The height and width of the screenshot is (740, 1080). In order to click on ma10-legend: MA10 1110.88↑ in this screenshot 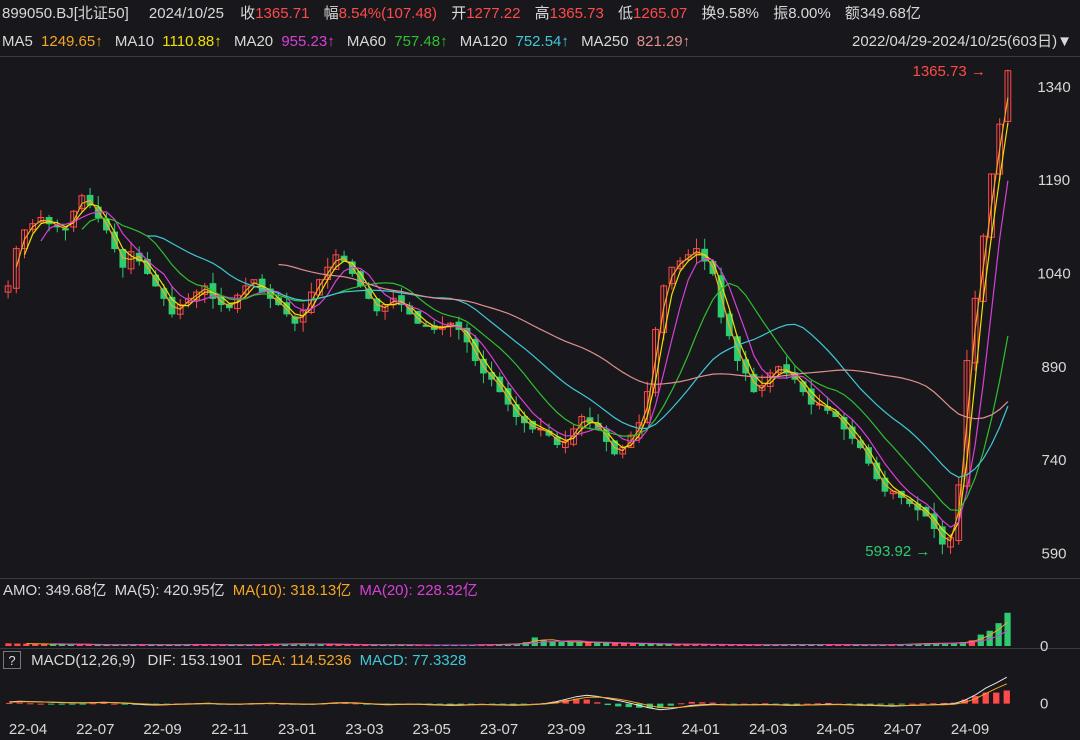, I will do `click(170, 41)`.